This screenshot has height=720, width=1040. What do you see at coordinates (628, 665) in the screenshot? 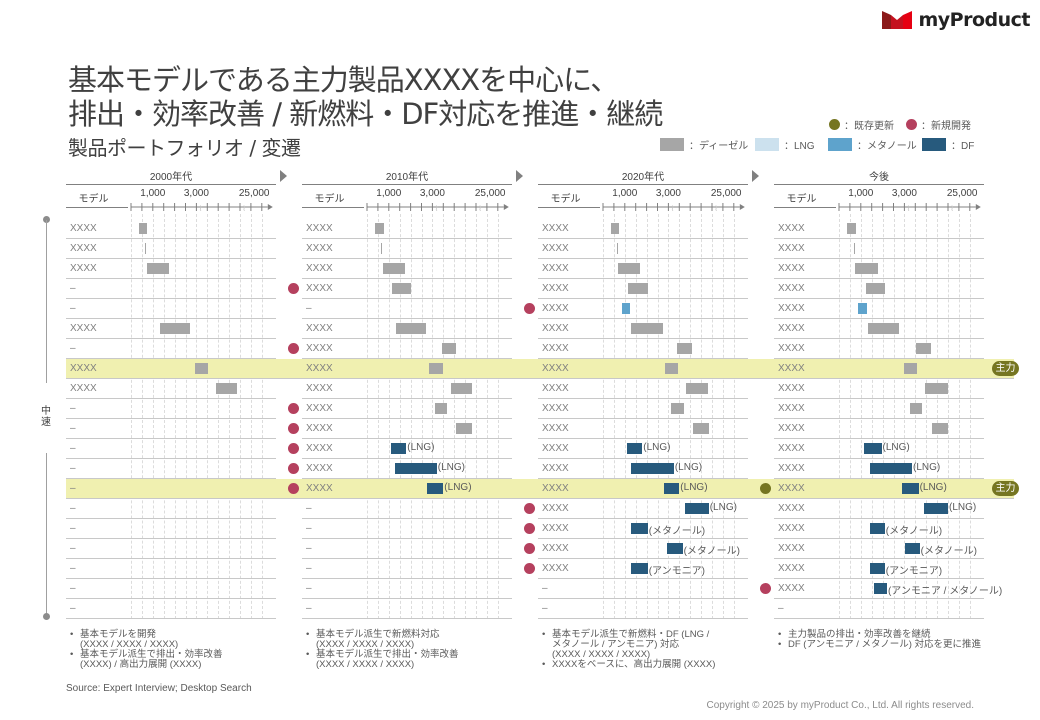
I see `note-item: XXXXをベースに、高出力展開 (XXXX)` at bounding box center [628, 665].